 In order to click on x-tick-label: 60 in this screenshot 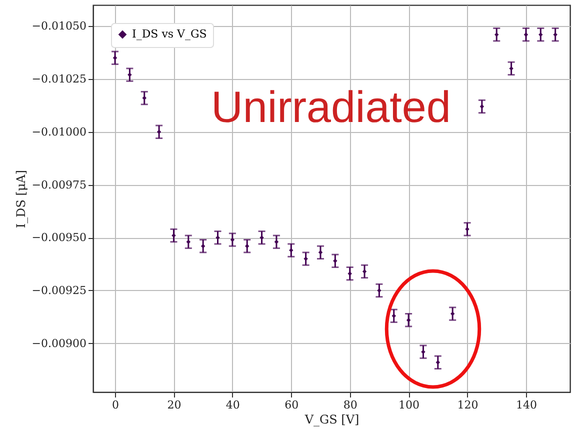, I will do `click(291, 405)`.